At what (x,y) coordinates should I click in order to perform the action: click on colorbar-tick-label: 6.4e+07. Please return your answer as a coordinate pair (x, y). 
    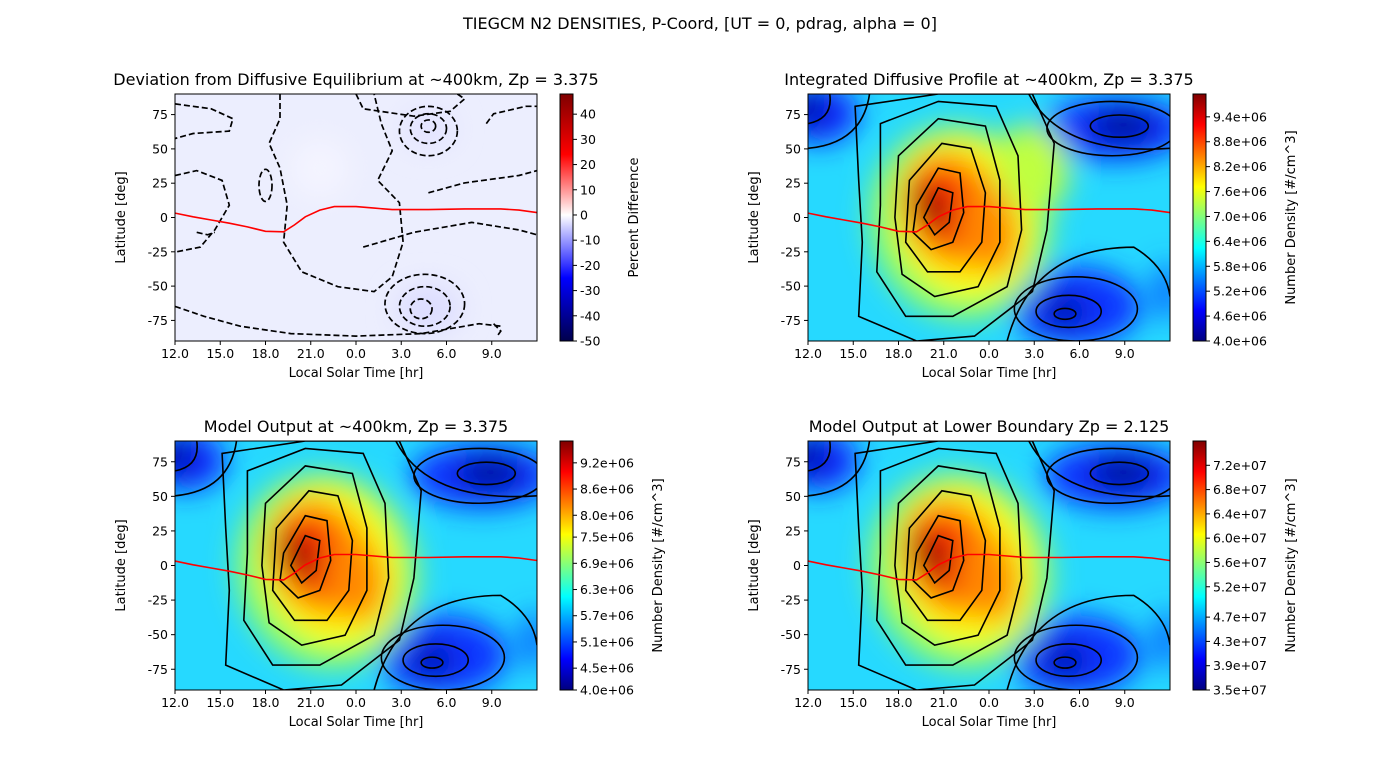
    Looking at the image, I should click on (1240, 513).